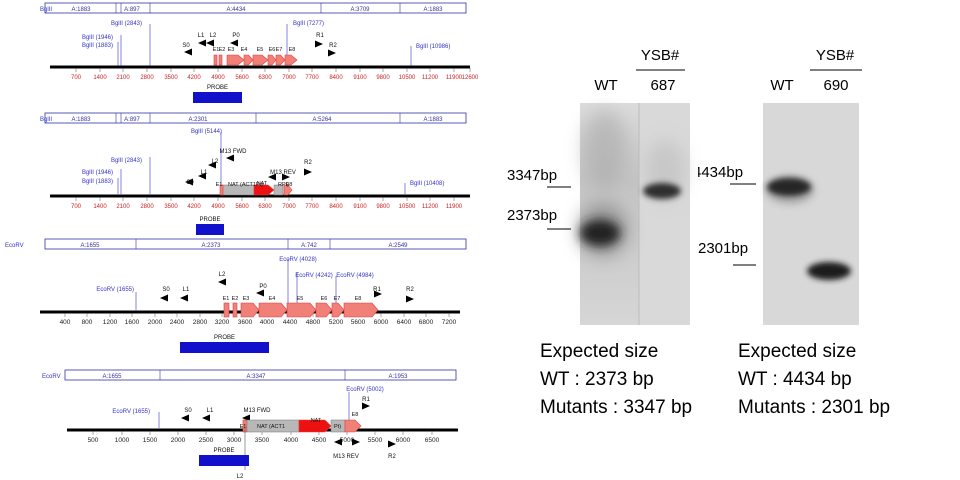 This screenshot has height=480, width=960. What do you see at coordinates (222, 322) in the screenshot?
I see `axis-tick-label: 3200` at bounding box center [222, 322].